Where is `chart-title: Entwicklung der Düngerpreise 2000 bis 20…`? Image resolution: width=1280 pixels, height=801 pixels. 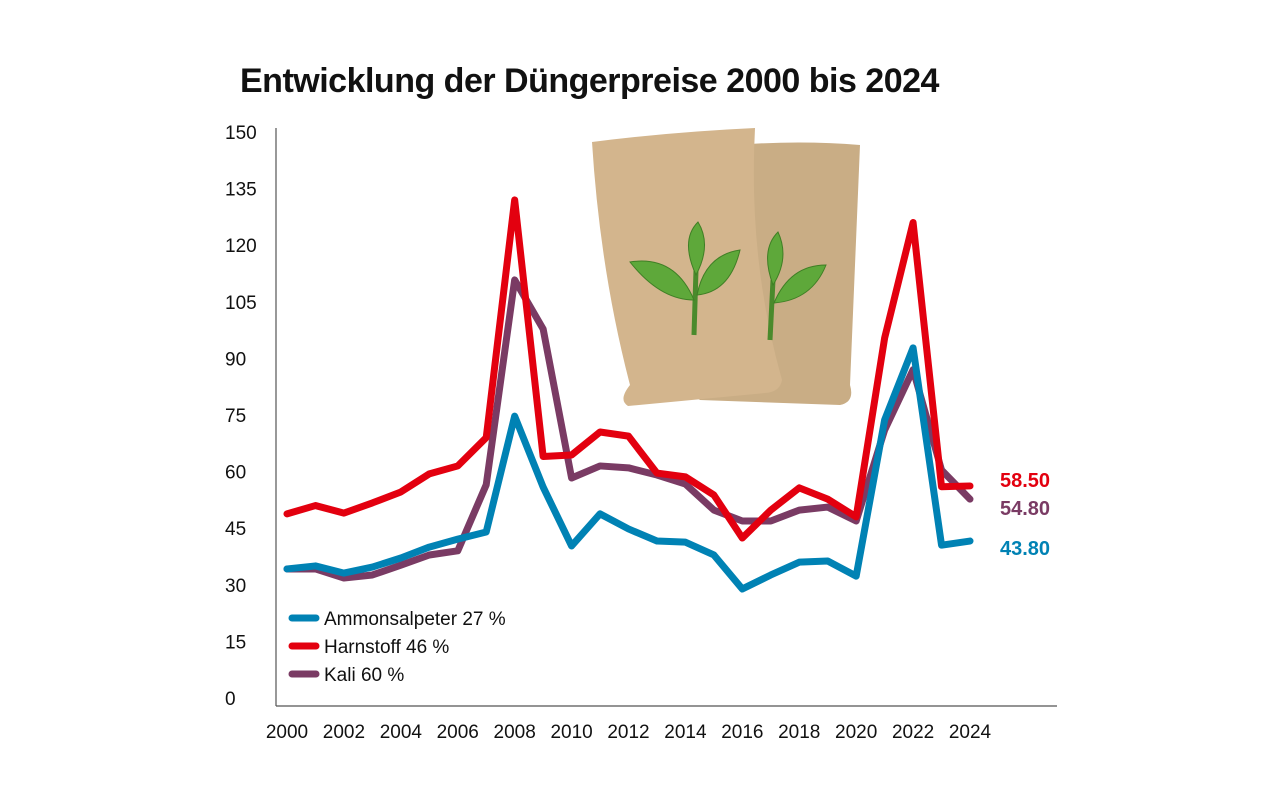 chart-title: Entwicklung der Düngerpreise 2000 bis 20… is located at coordinates (589, 81).